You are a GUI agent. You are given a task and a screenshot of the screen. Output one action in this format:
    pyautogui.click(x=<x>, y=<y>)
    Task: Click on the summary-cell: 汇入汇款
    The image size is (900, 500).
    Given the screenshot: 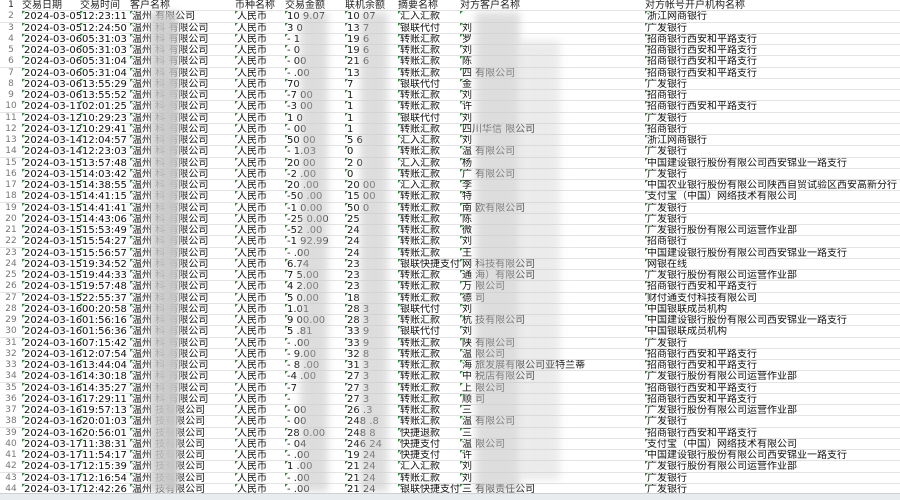 What is the action you would take?
    pyautogui.click(x=430, y=163)
    